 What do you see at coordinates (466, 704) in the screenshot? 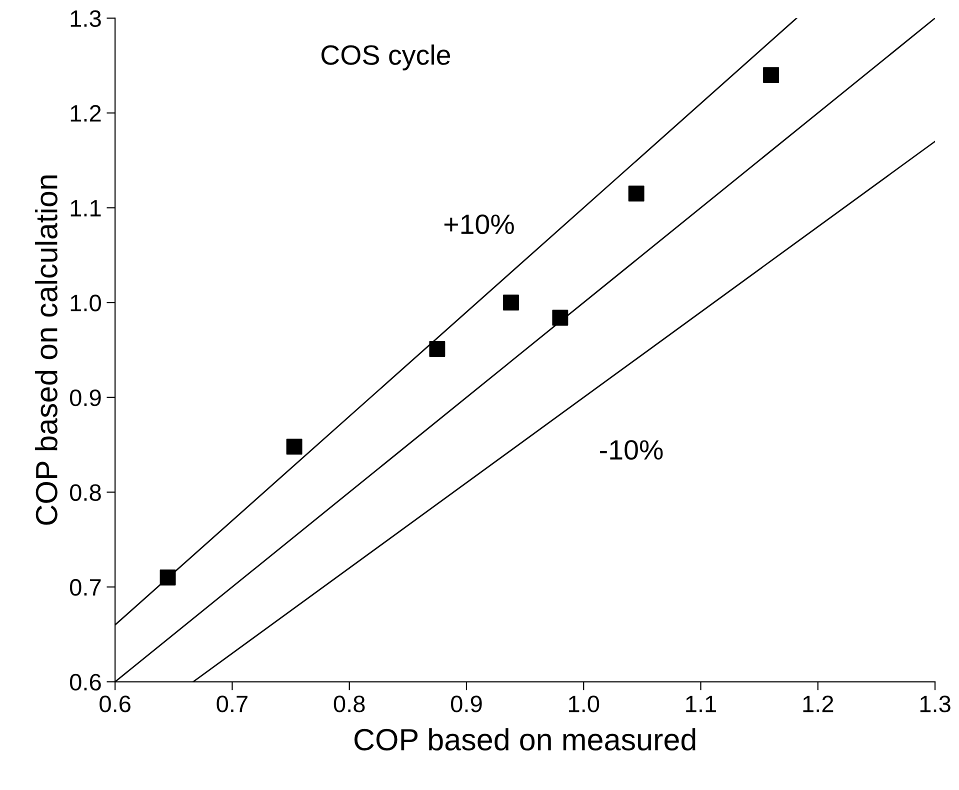
I see `x-tick-label: 0.9` at bounding box center [466, 704].